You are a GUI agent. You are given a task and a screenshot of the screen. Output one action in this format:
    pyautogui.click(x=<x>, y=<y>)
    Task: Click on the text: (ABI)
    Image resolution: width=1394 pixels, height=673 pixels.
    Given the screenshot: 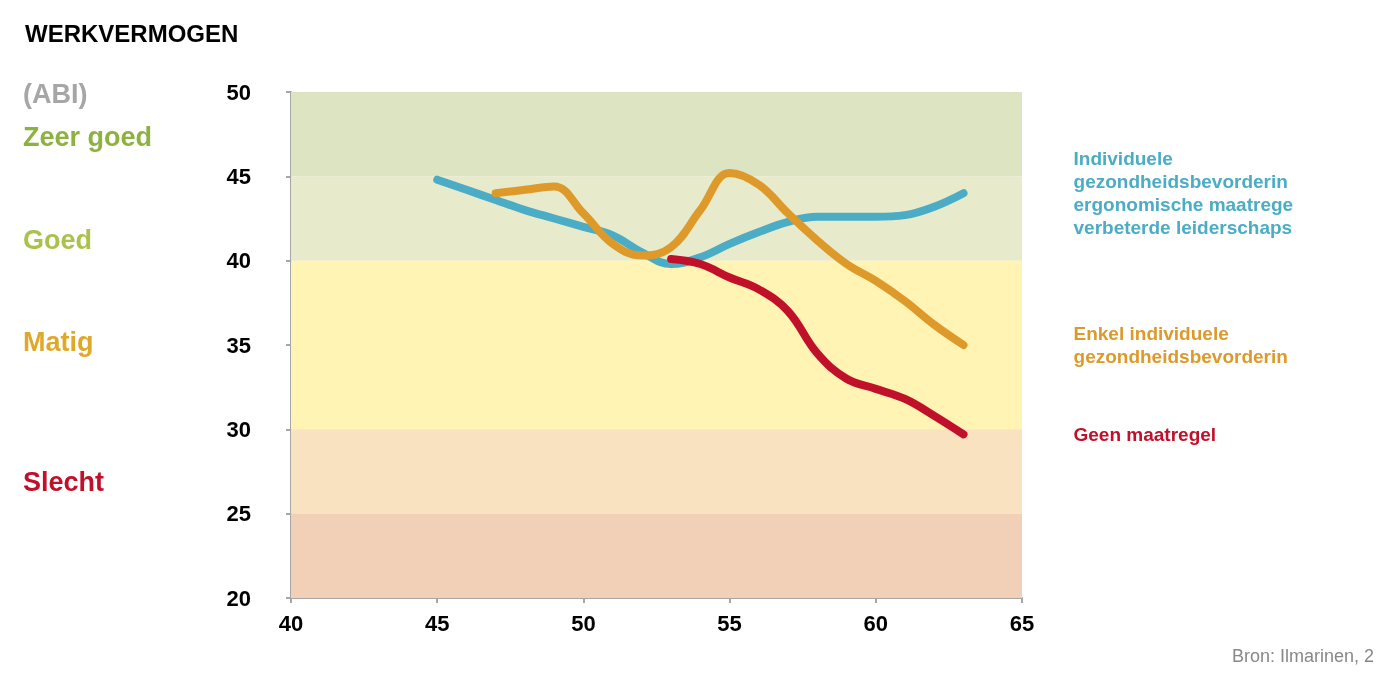 What is the action you would take?
    pyautogui.click(x=55, y=93)
    